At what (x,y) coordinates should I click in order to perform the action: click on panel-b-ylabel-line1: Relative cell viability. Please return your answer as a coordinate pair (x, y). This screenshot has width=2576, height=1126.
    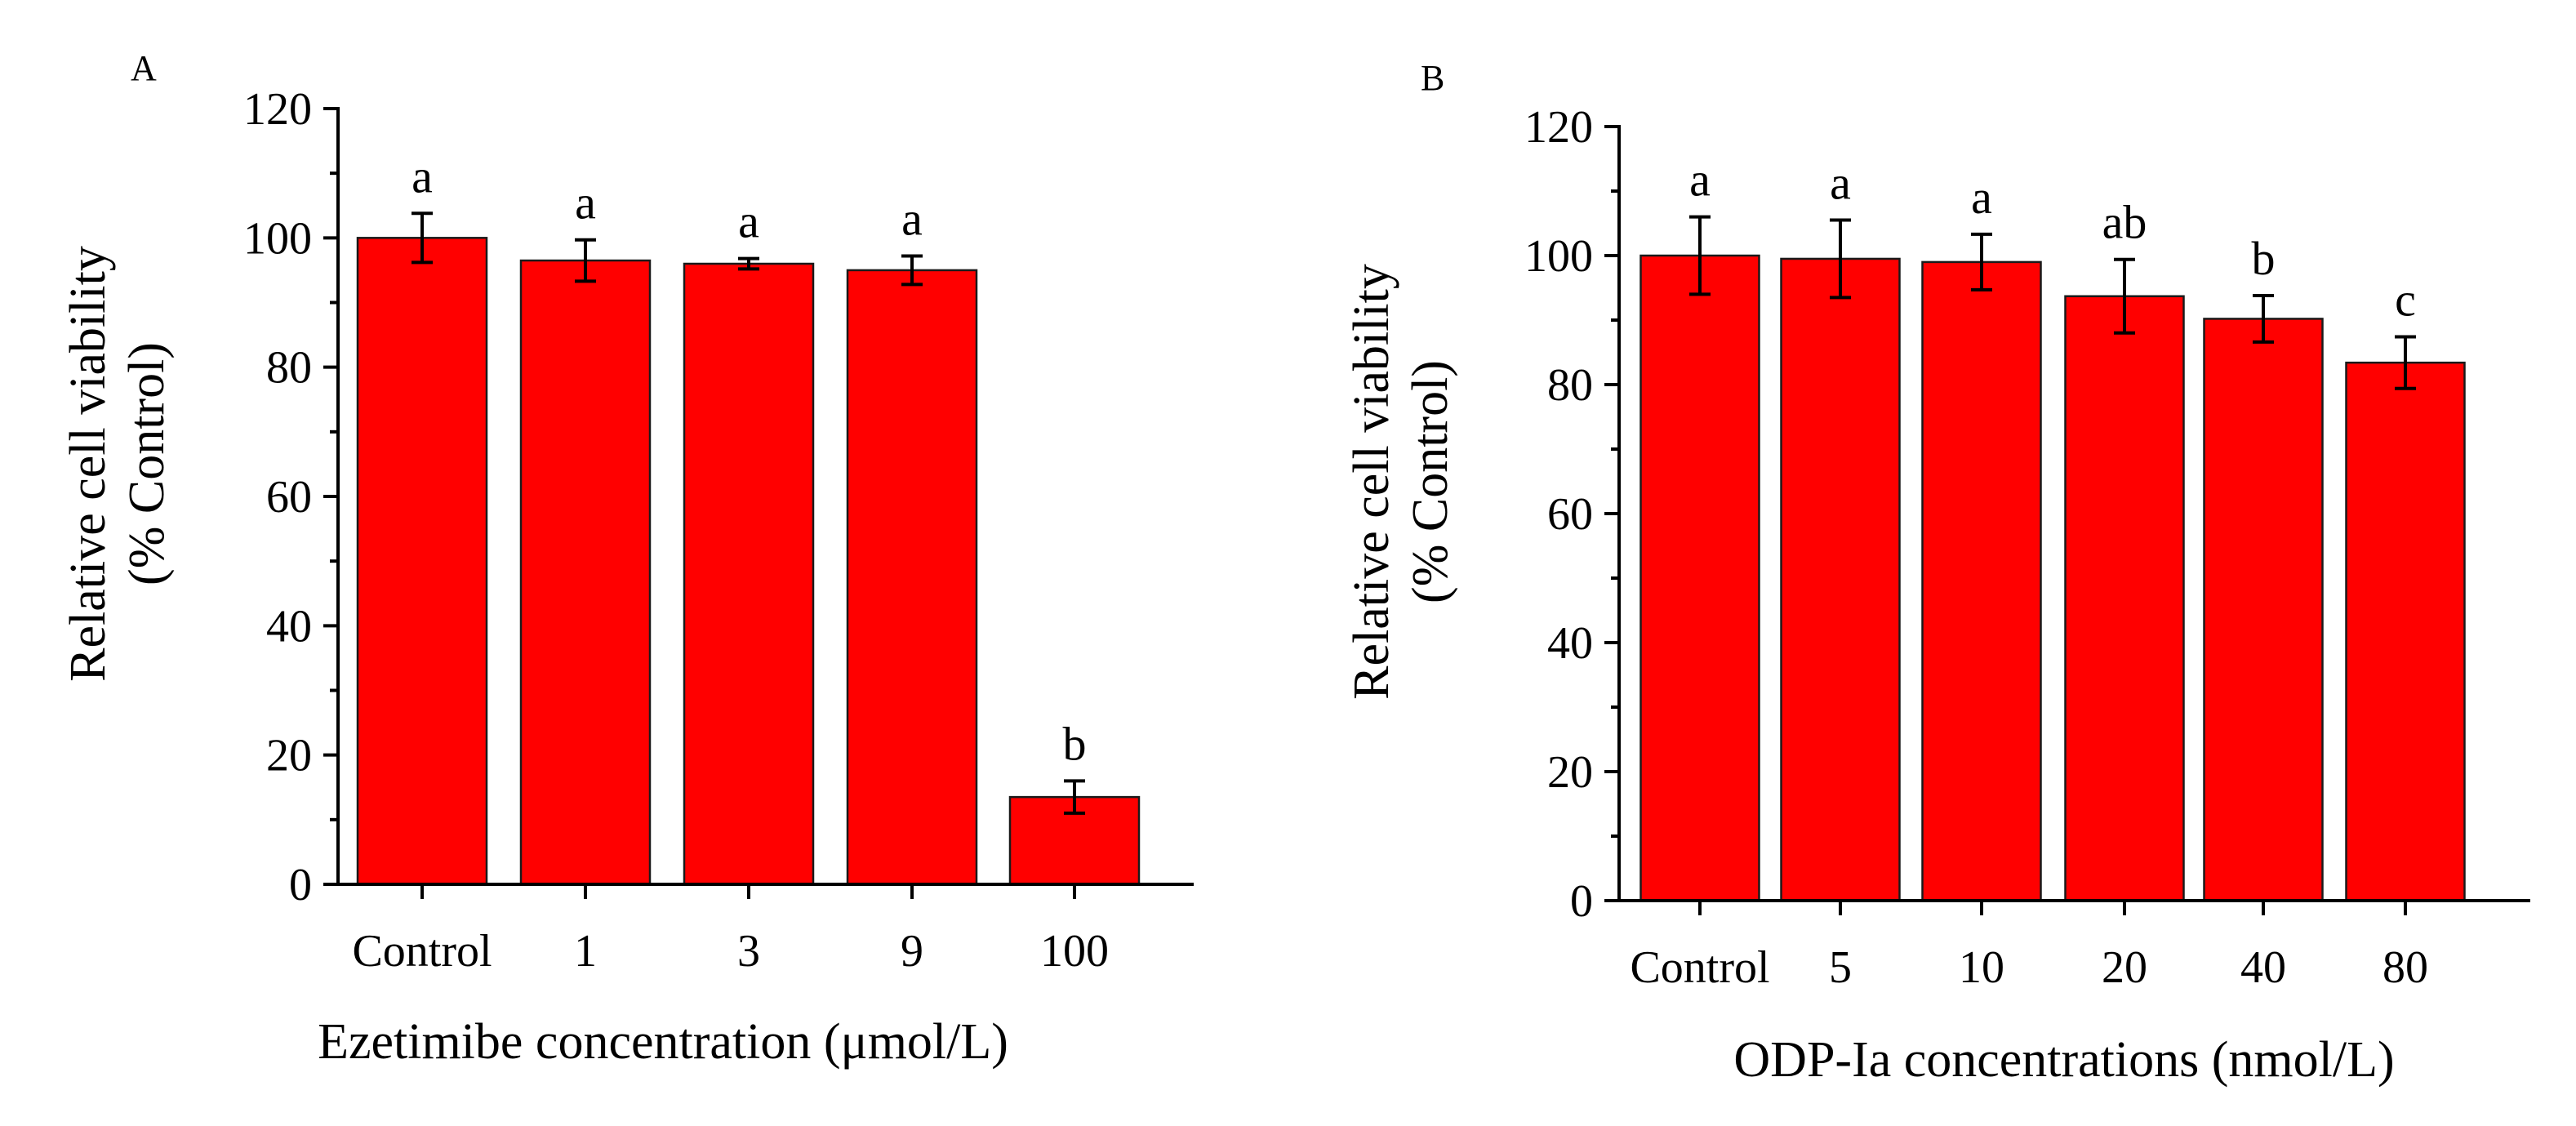
    Looking at the image, I should click on (1371, 482).